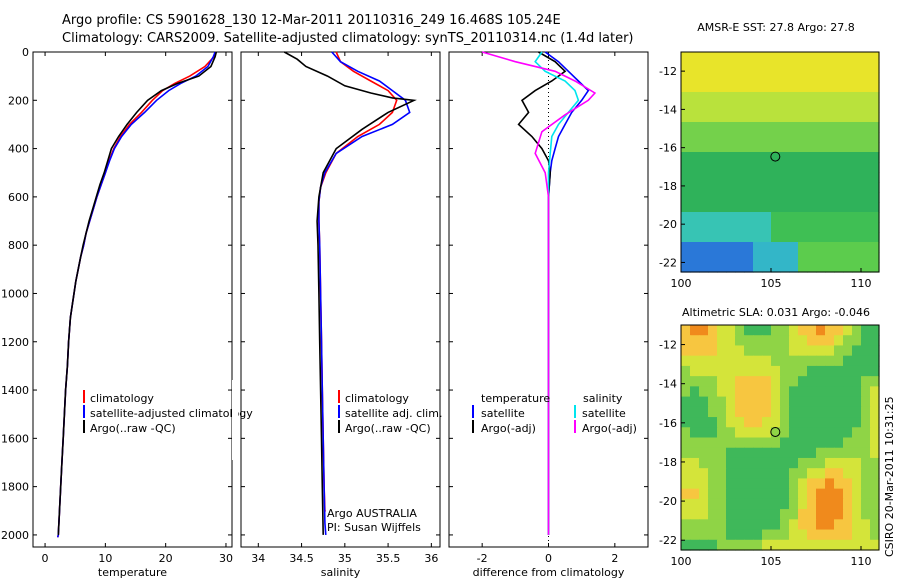  What do you see at coordinates (345, 558) in the screenshot?
I see `x-tick-label: 35` at bounding box center [345, 558].